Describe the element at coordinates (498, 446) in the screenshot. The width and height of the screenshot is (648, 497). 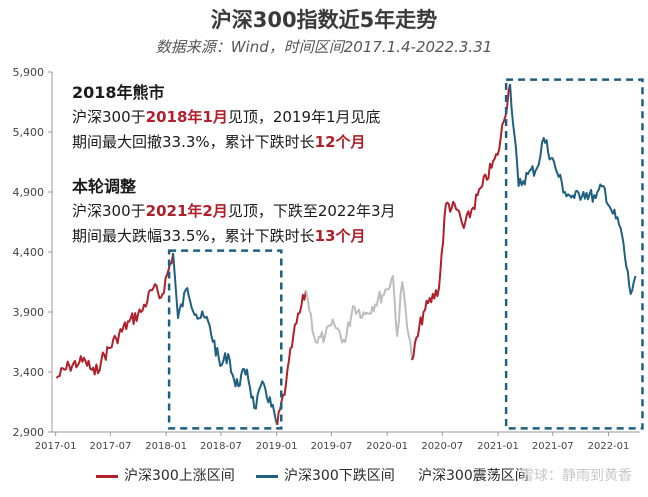
I see `x-tick-label: 2021-01` at that location.